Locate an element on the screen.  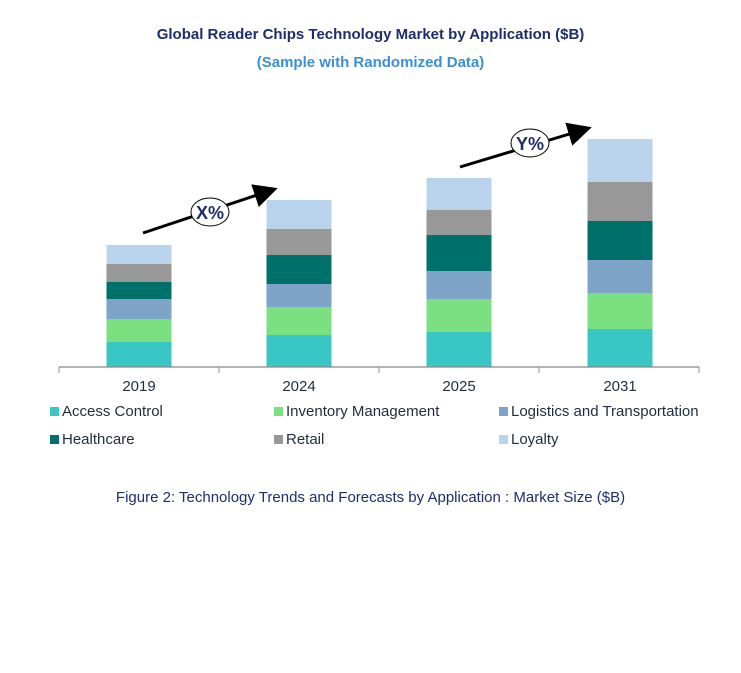
legend-label: Loyalty is located at coordinates (535, 439).